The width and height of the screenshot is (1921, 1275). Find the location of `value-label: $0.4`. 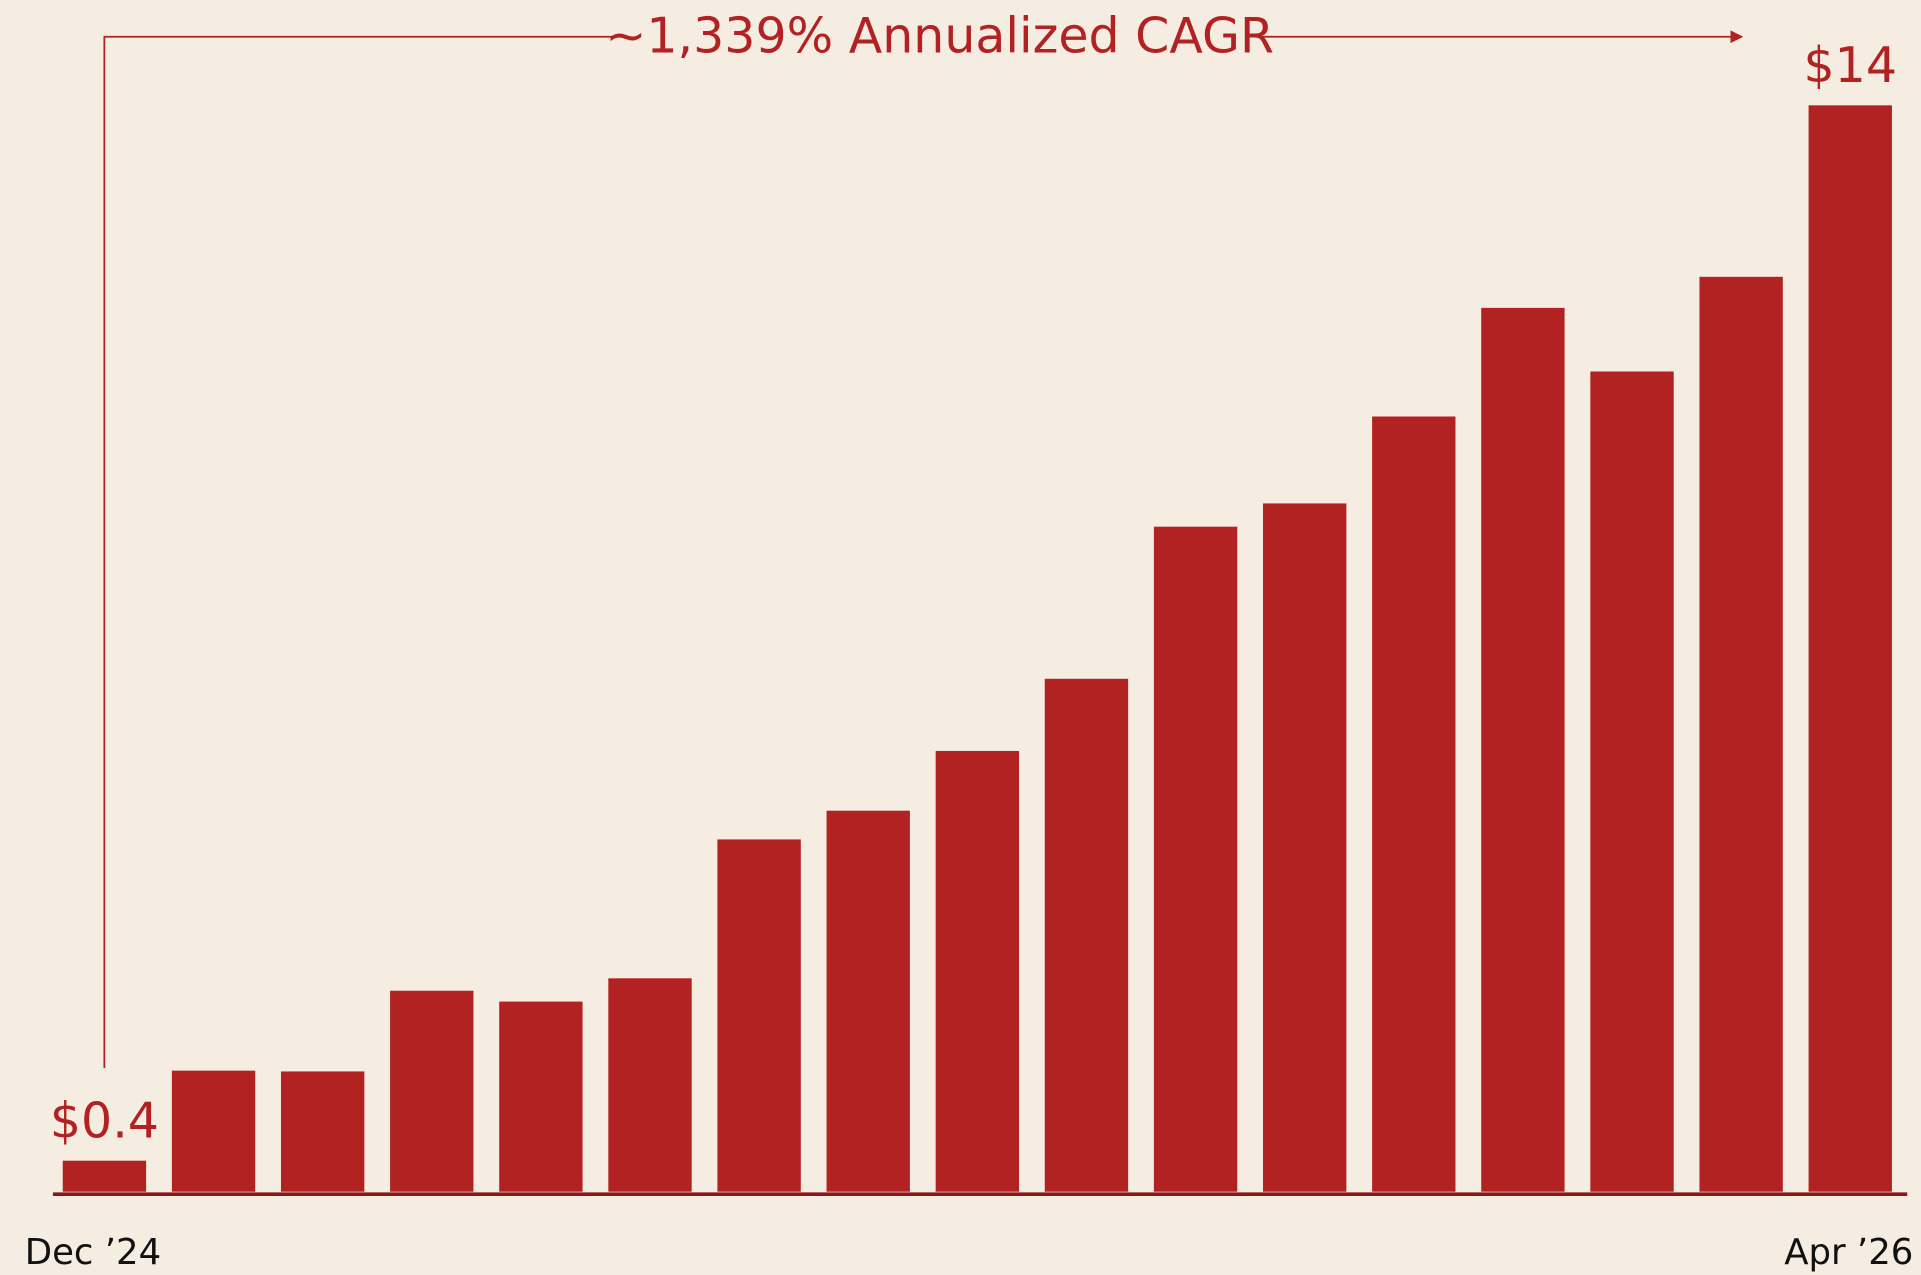

value-label: $0.4 is located at coordinates (104, 1120).